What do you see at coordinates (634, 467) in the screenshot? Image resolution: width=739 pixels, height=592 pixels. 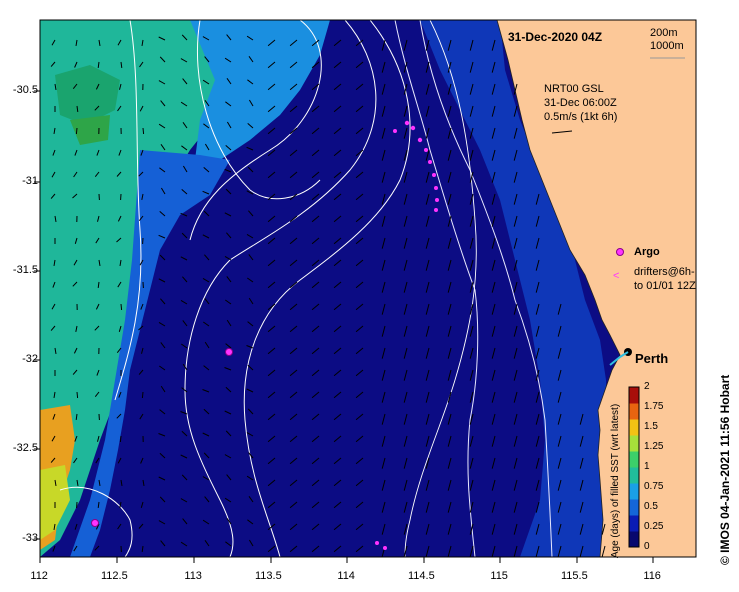 I see `colorbar` at bounding box center [634, 467].